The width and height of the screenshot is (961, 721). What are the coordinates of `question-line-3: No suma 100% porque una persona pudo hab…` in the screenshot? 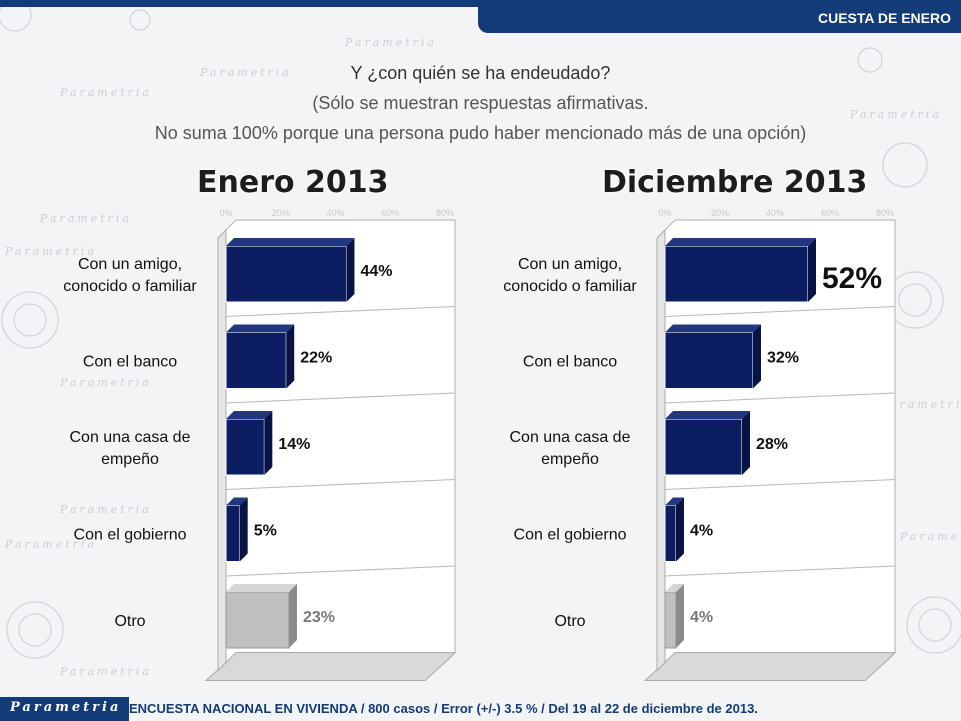 It's located at (480, 133).